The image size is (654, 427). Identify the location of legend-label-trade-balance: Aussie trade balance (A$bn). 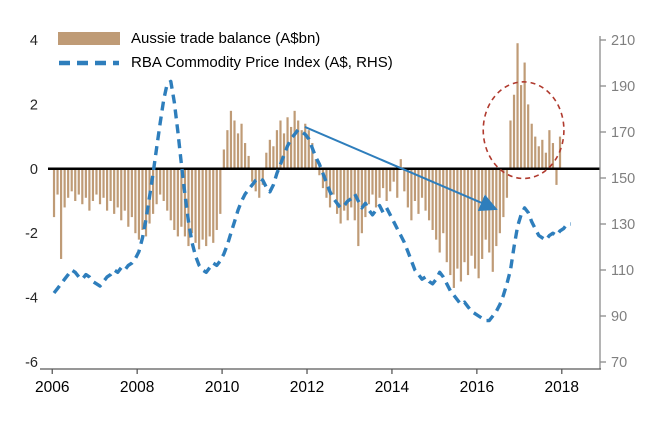
(226, 38).